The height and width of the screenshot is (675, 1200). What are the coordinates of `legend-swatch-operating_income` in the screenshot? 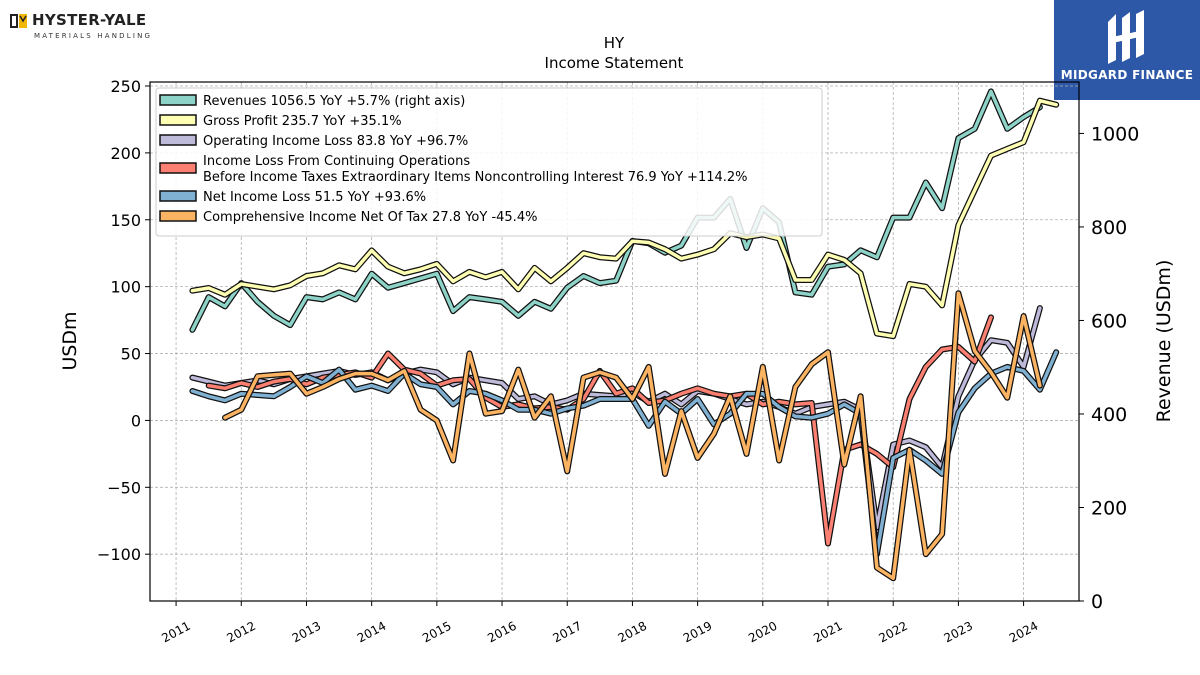 It's located at (178, 140).